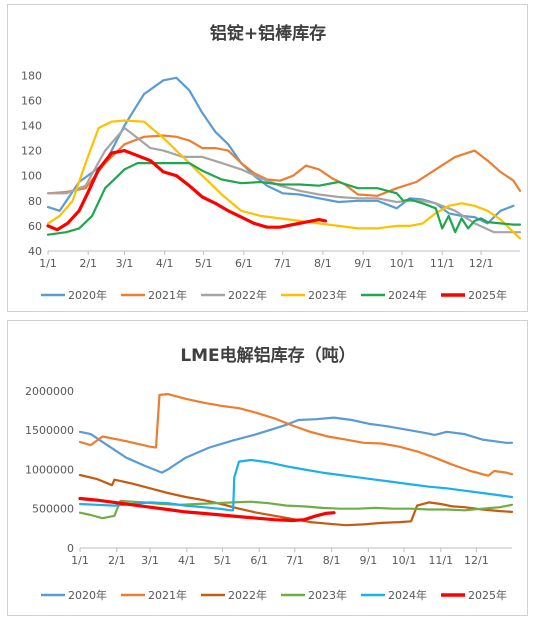 This screenshot has width=535, height=621. What do you see at coordinates (49, 430) in the screenshot?
I see `y-tick-label: 1500000` at bounding box center [49, 430].